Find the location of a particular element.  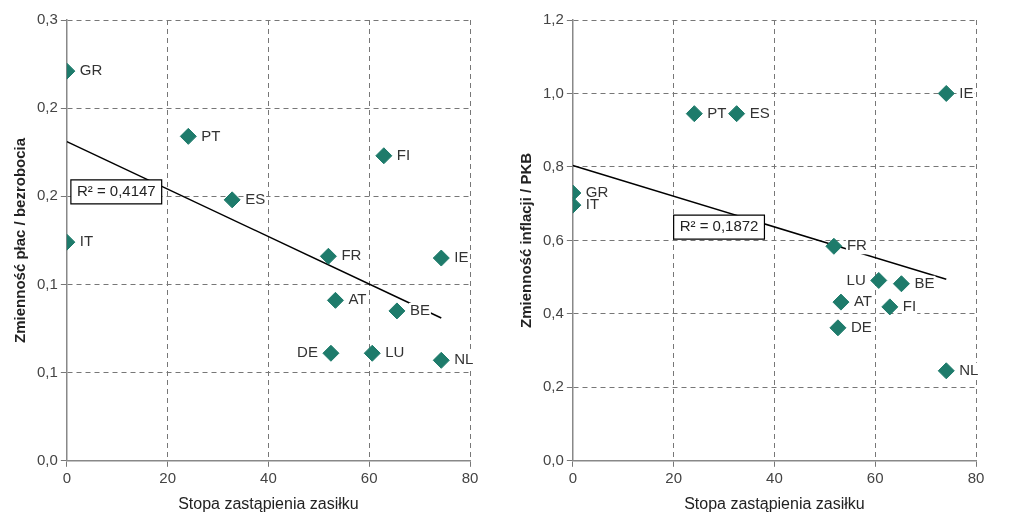

y-tick-label: 0,4 is located at coordinates (553, 313).